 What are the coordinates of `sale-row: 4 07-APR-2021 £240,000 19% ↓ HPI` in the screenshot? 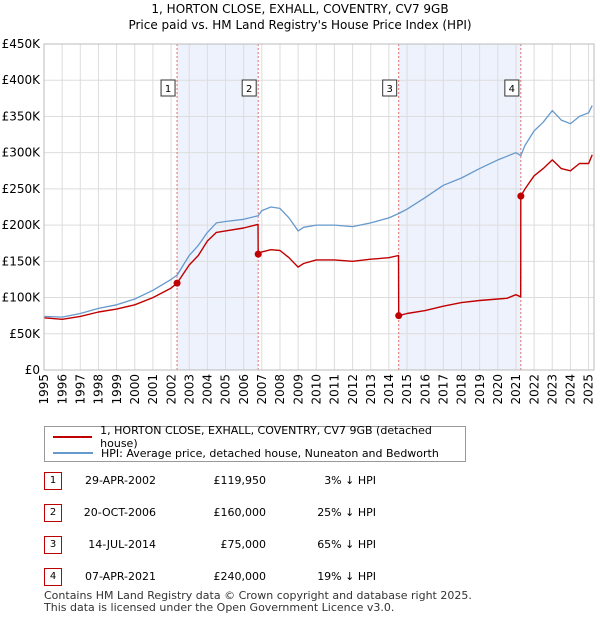 It's located at (244, 578).